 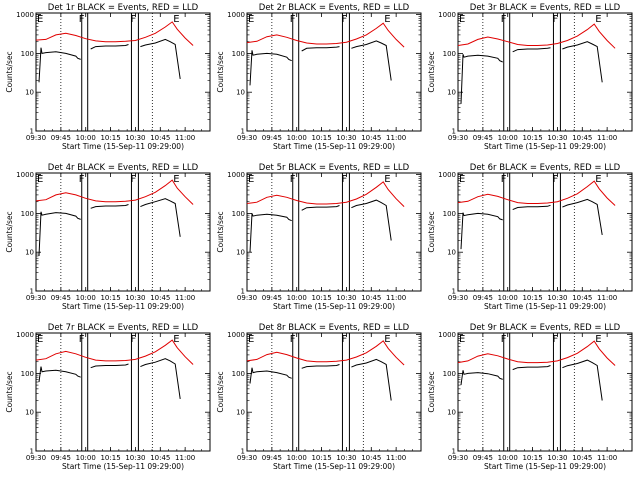 What do you see at coordinates (545, 168) in the screenshot?
I see `panel-title: Det 6r BLACK = Events, RED = LLD` at bounding box center [545, 168].